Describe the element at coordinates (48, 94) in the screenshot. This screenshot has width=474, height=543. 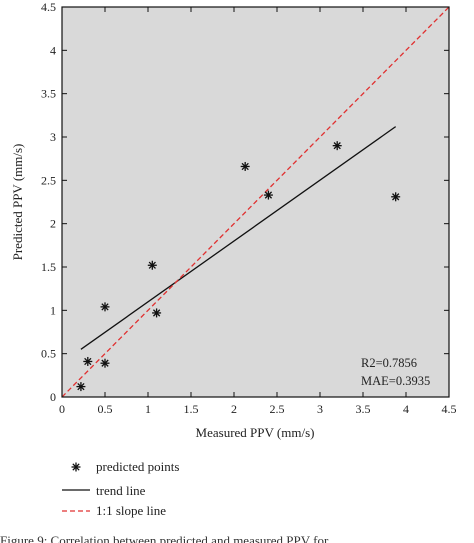
I see `y-tick-label: 3.5` at that location.